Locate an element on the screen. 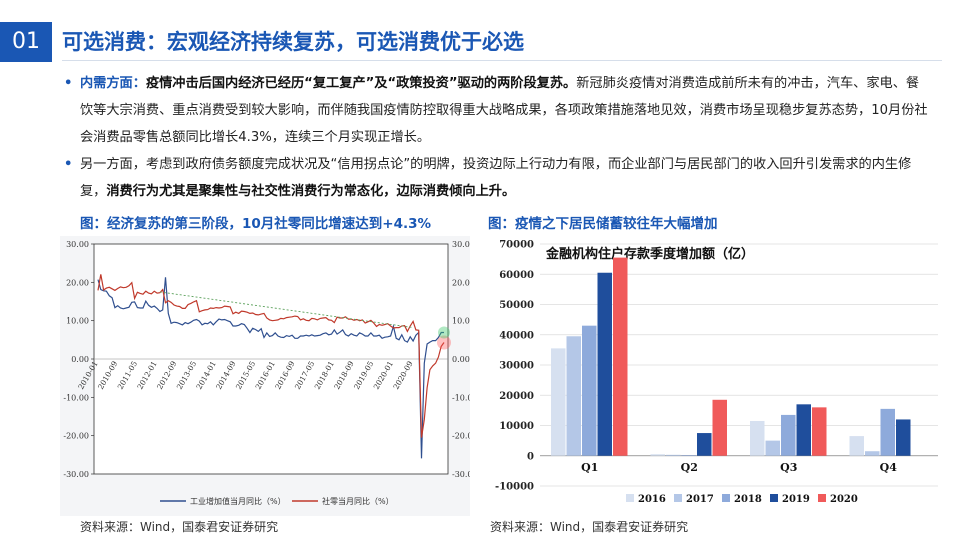  bar-Q2-2017 is located at coordinates (673, 455).